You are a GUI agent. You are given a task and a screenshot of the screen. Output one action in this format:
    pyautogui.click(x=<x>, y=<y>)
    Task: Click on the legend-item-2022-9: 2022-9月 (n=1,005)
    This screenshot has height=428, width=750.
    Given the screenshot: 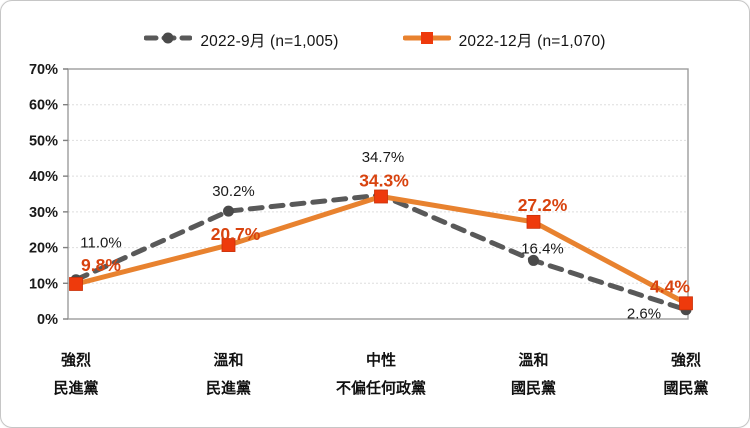 What is the action you would take?
    pyautogui.click(x=241, y=40)
    